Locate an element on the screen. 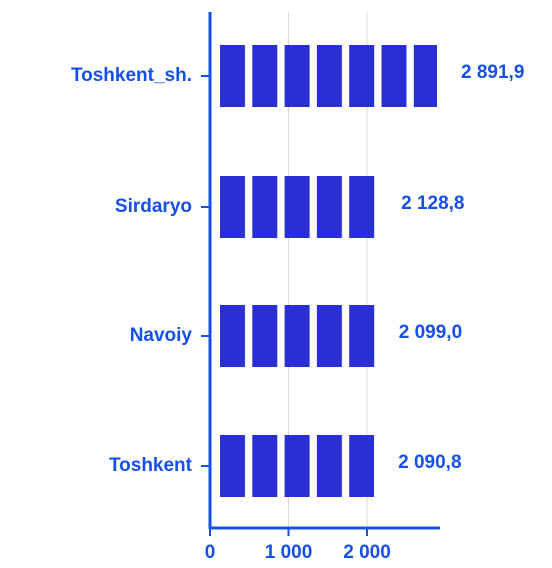 The image size is (552, 568). x-tick-label: 1 000 is located at coordinates (289, 552).